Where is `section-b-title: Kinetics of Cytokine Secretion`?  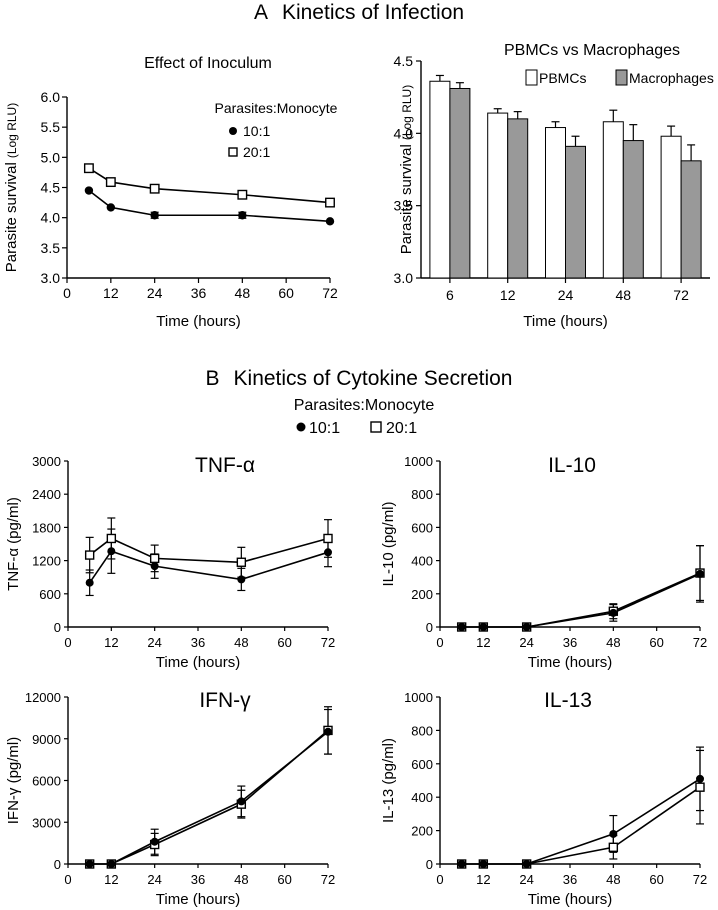
section-b-title: Kinetics of Cytokine Secretion is located at coordinates (373, 378).